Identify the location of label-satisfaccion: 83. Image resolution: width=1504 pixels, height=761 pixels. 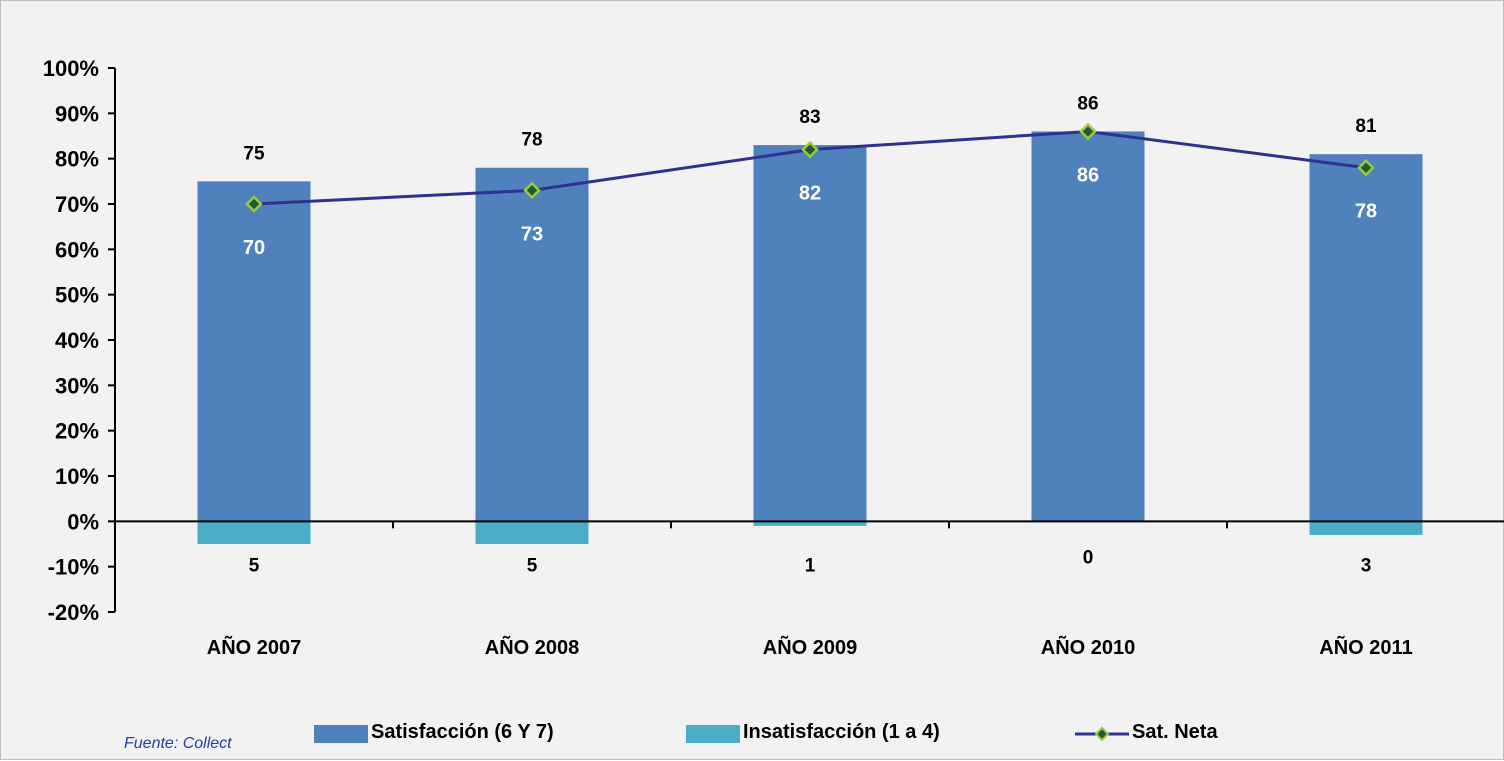
(809, 117).